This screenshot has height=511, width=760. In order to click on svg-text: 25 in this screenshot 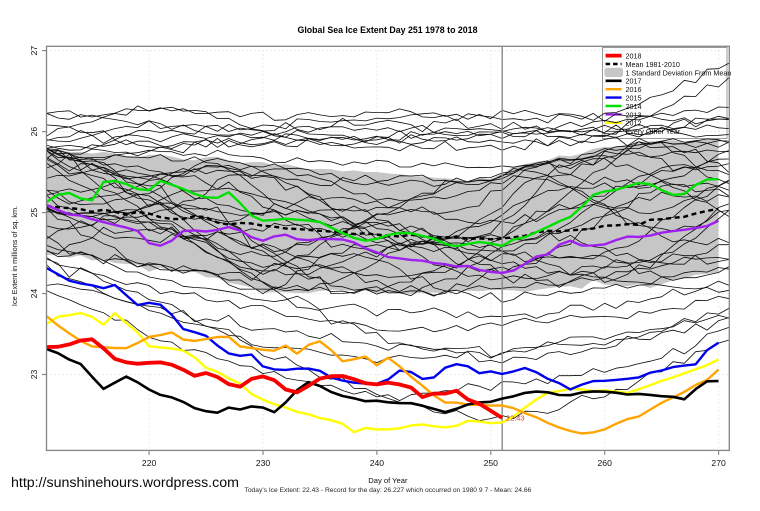, I will do `click(34, 213)`.